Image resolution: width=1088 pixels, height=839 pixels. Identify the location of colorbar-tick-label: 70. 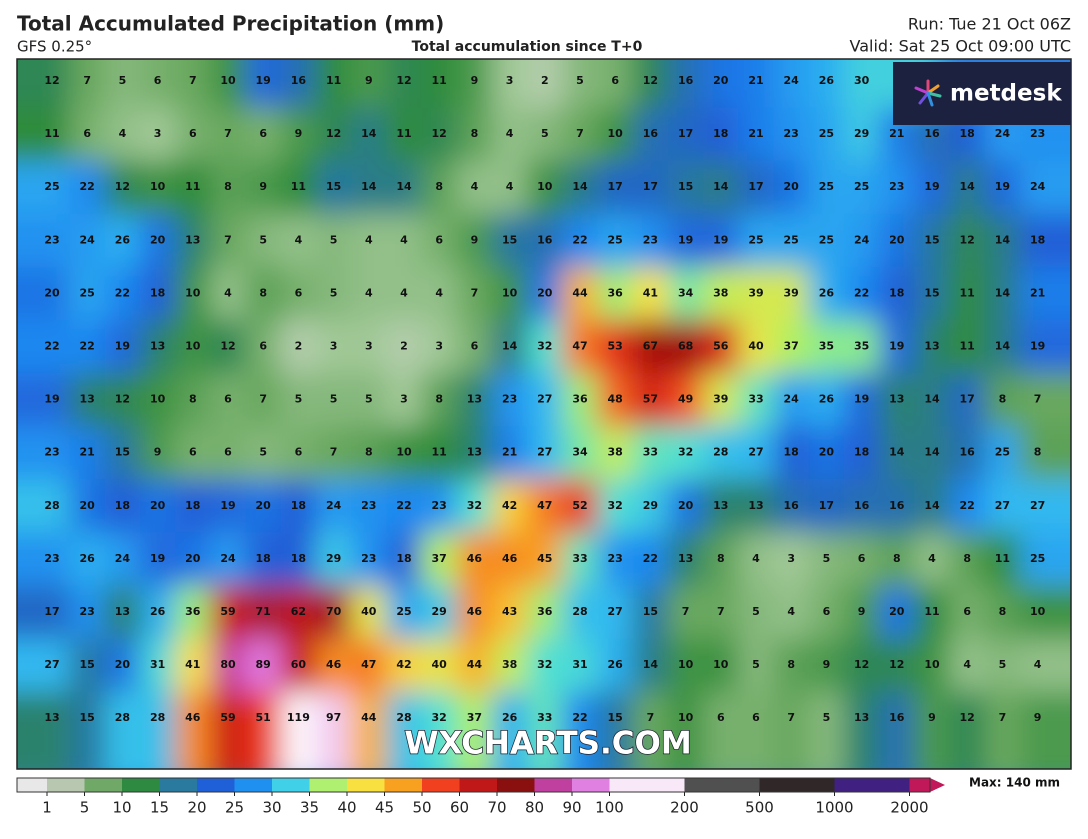
(496, 808).